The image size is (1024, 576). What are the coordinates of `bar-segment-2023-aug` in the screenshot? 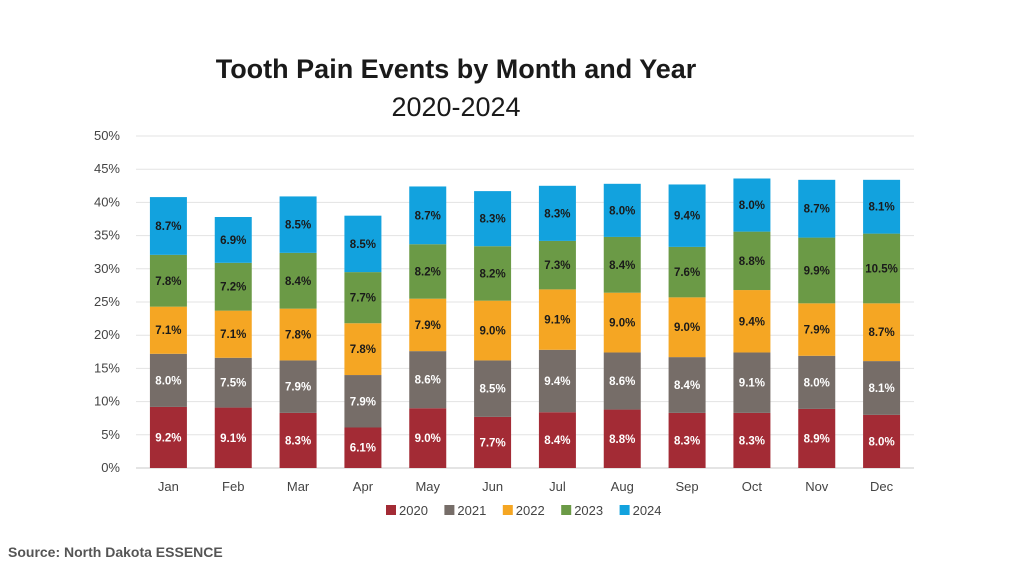 It's located at (622, 264).